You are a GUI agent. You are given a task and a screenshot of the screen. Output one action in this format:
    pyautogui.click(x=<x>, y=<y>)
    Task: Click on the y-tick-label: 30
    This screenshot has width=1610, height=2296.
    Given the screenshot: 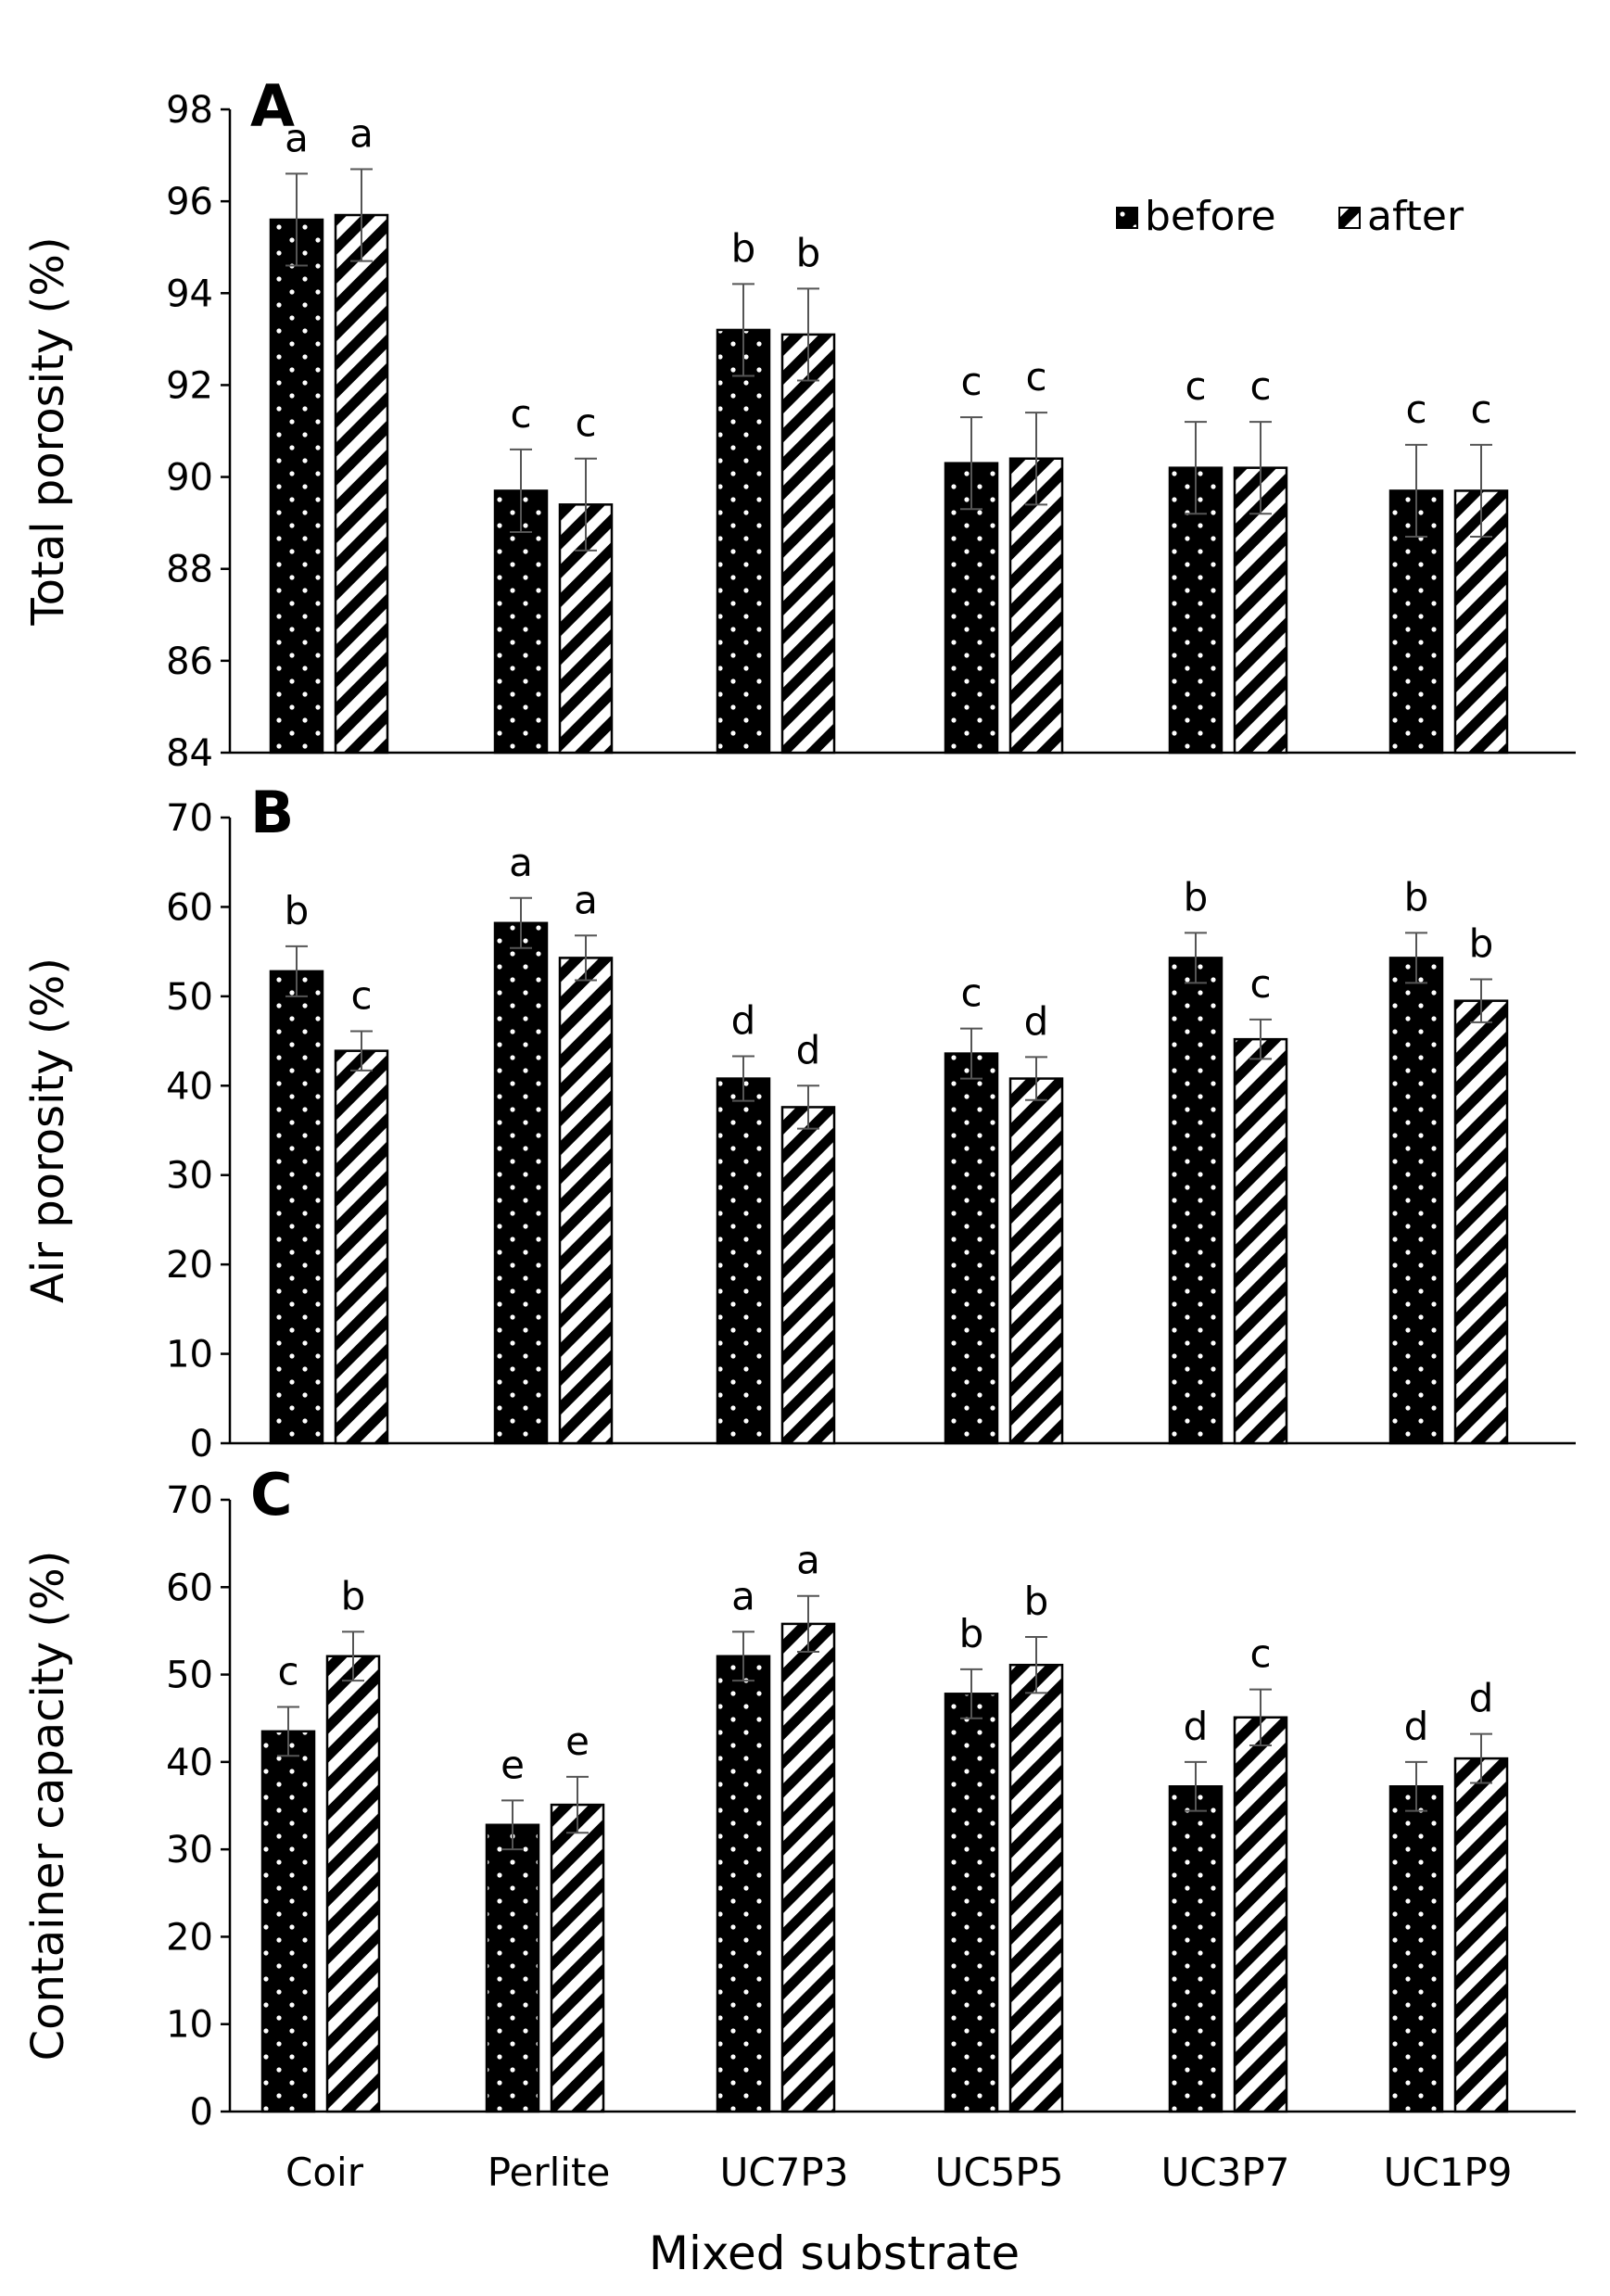 What is the action you would take?
    pyautogui.click(x=189, y=1176)
    